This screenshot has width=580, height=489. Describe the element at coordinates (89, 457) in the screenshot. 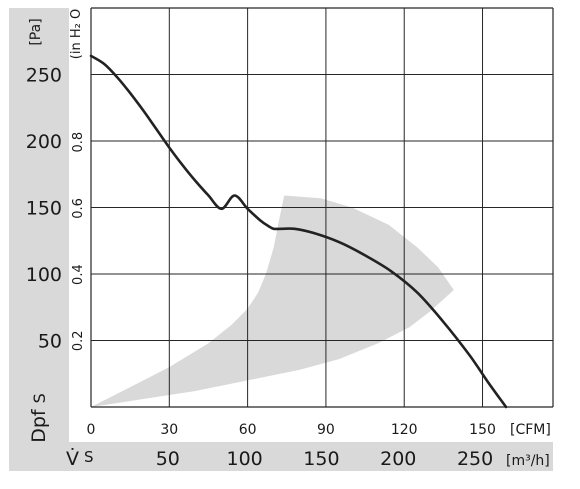

I see `x-axis-title-sub: S` at that location.